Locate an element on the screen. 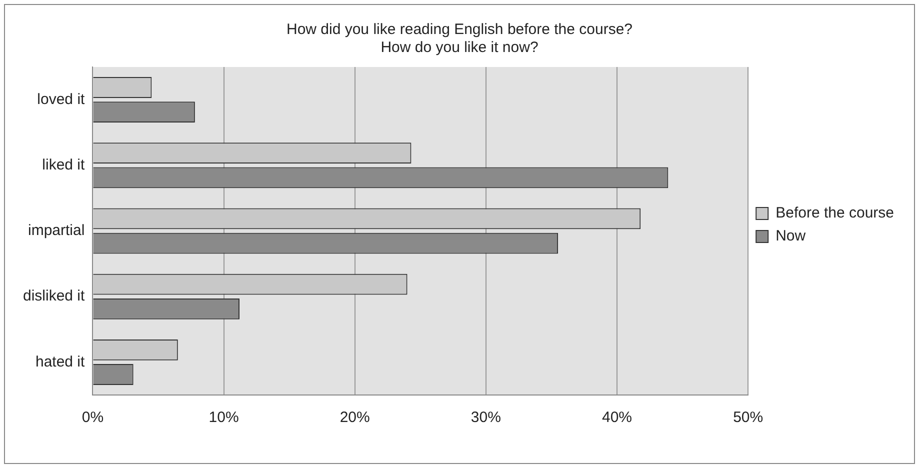  x-tick-label: 0% is located at coordinates (93, 417).